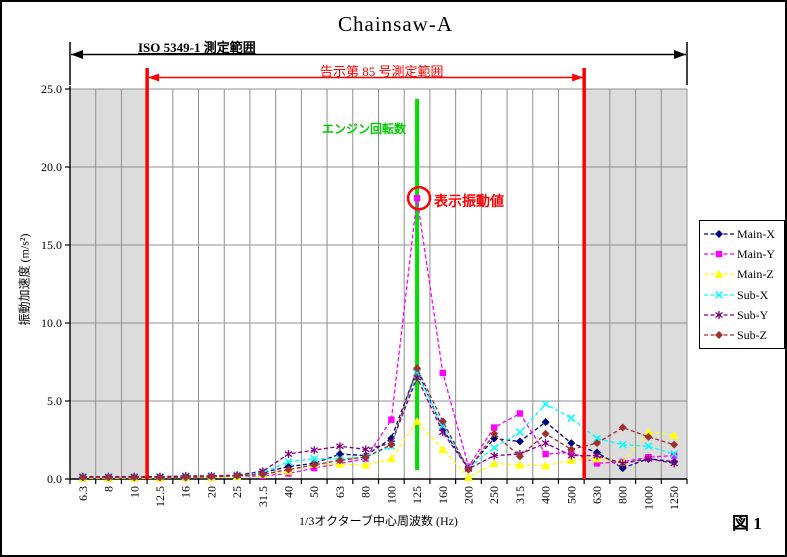  Describe the element at coordinates (648, 498) in the screenshot. I see `x-tick-label: 1000` at that location.